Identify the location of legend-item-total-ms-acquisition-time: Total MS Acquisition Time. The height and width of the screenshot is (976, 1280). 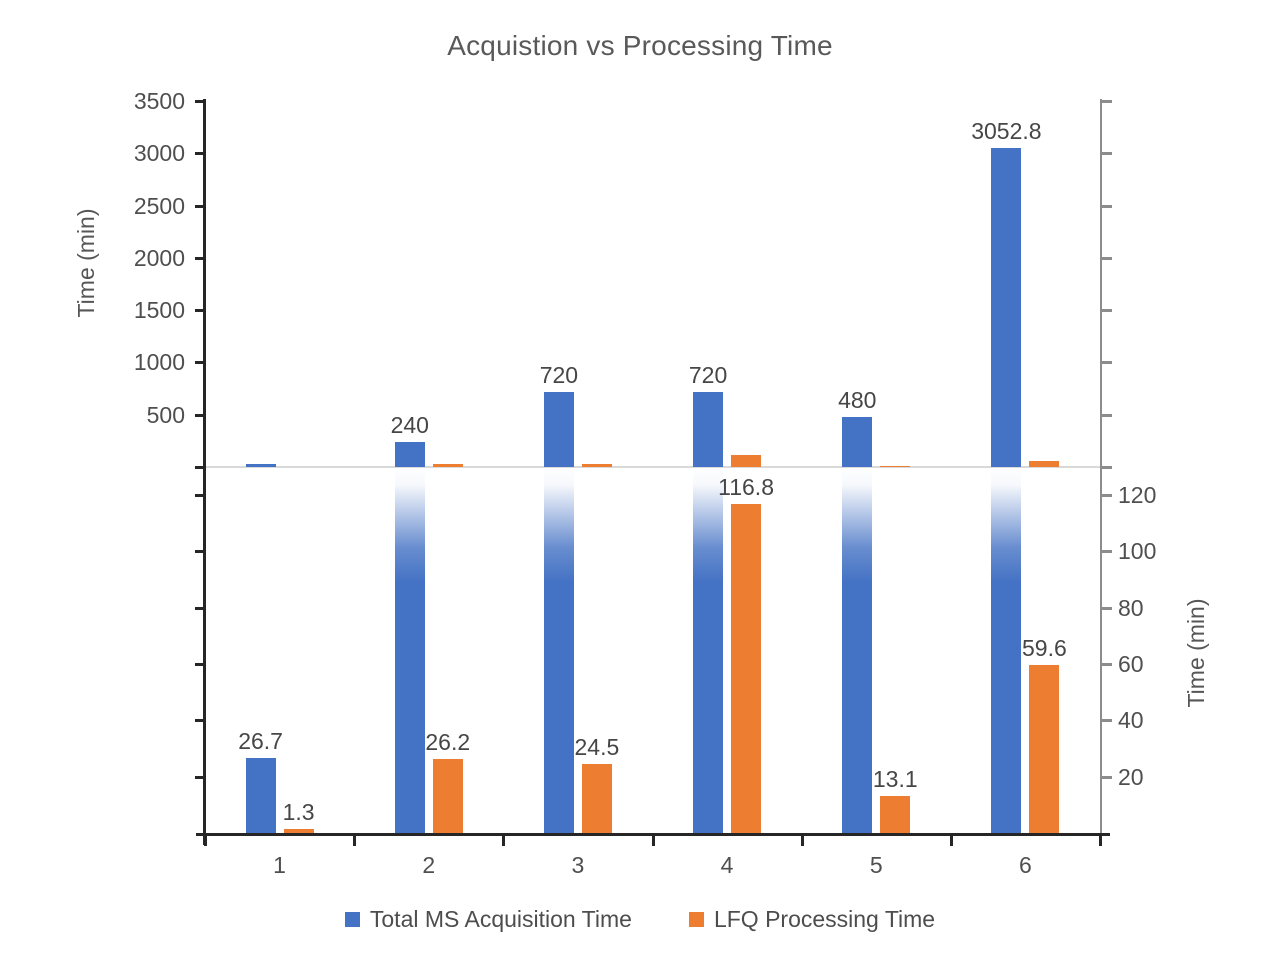
(488, 919).